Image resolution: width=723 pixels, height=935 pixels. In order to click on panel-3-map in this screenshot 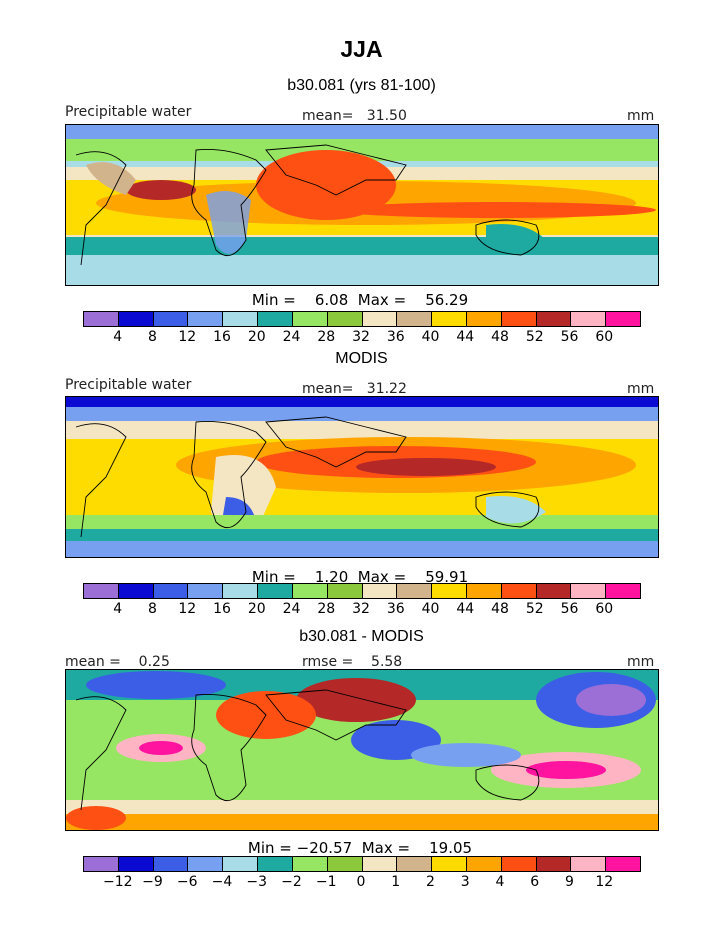, I will do `click(362, 750)`.